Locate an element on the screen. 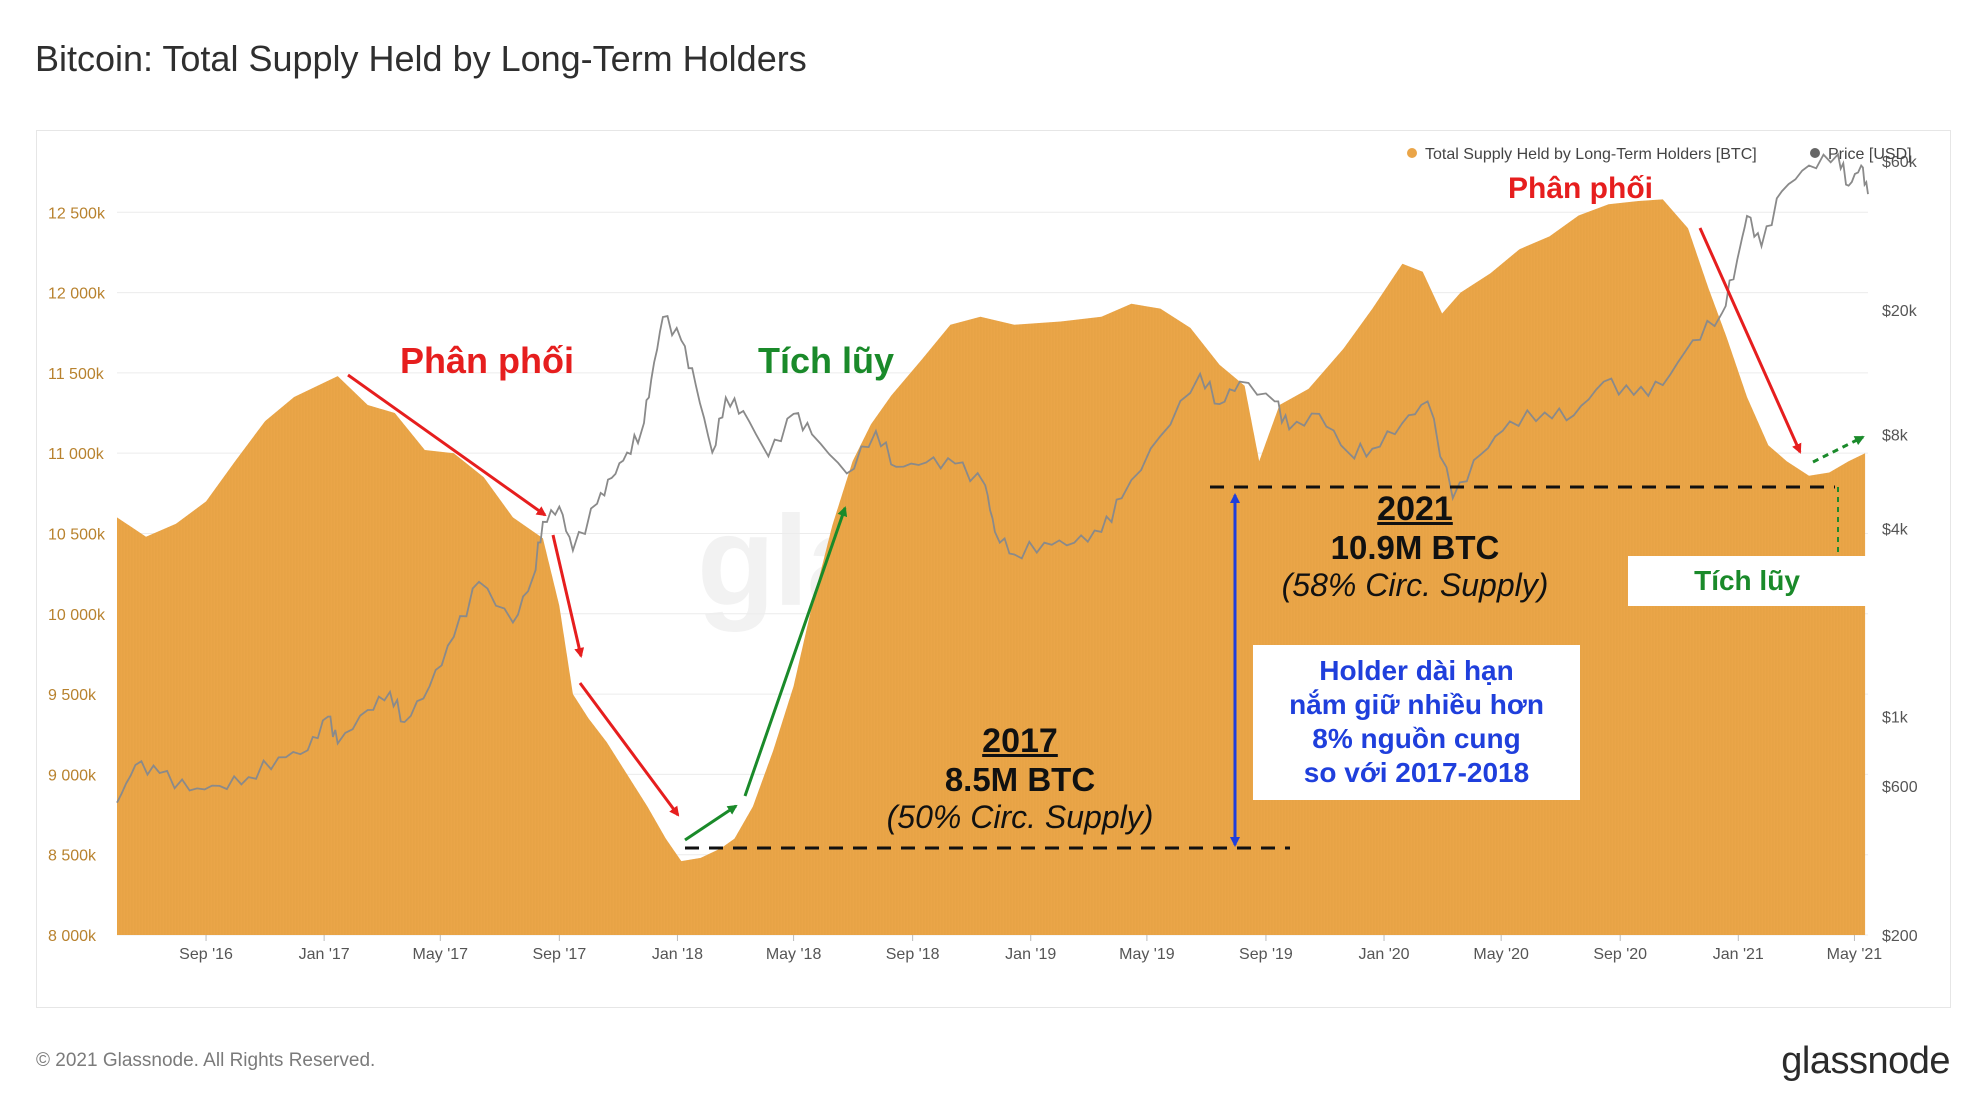 The height and width of the screenshot is (1112, 1986). y-right-tick-label: $8k is located at coordinates (1895, 435).